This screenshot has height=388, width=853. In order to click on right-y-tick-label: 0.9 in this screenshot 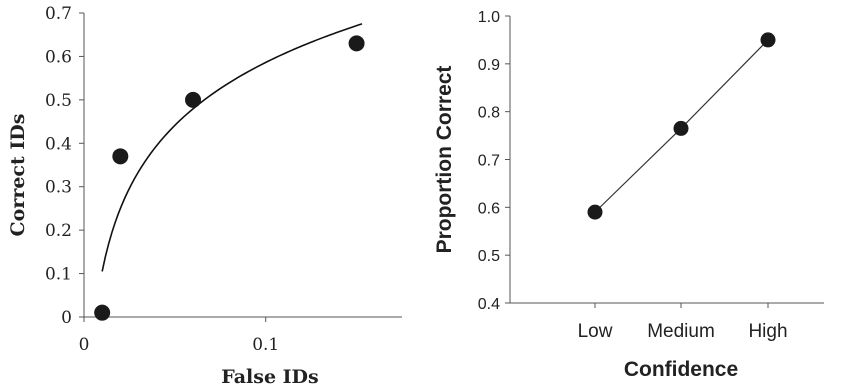, I will do `click(489, 65)`.